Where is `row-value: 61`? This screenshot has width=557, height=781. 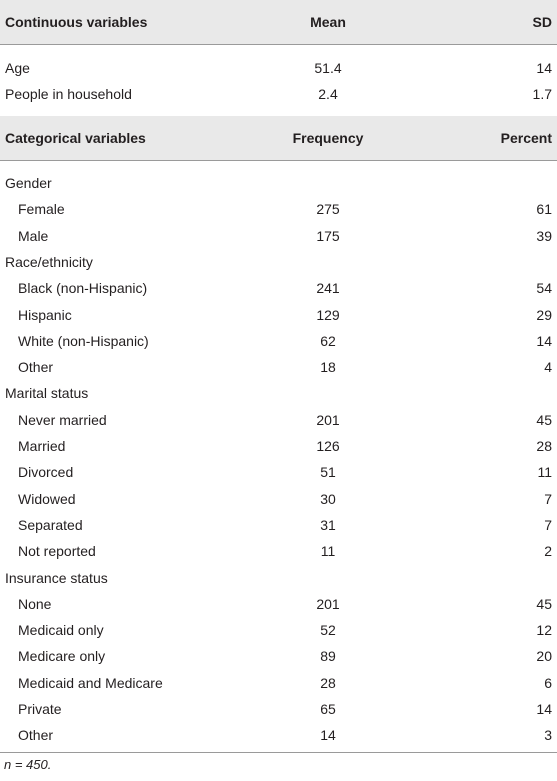
row-value: 61 is located at coordinates (544, 209).